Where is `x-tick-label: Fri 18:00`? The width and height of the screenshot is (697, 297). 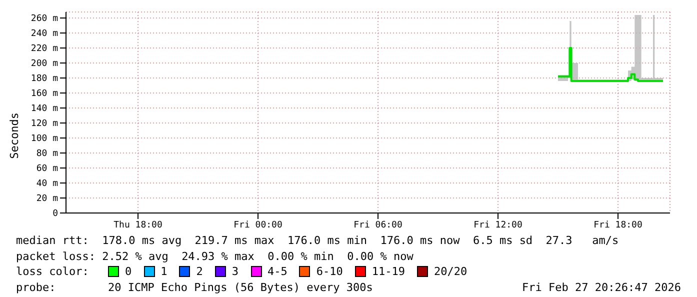
x-tick-label: Fri 18:00 is located at coordinates (618, 225).